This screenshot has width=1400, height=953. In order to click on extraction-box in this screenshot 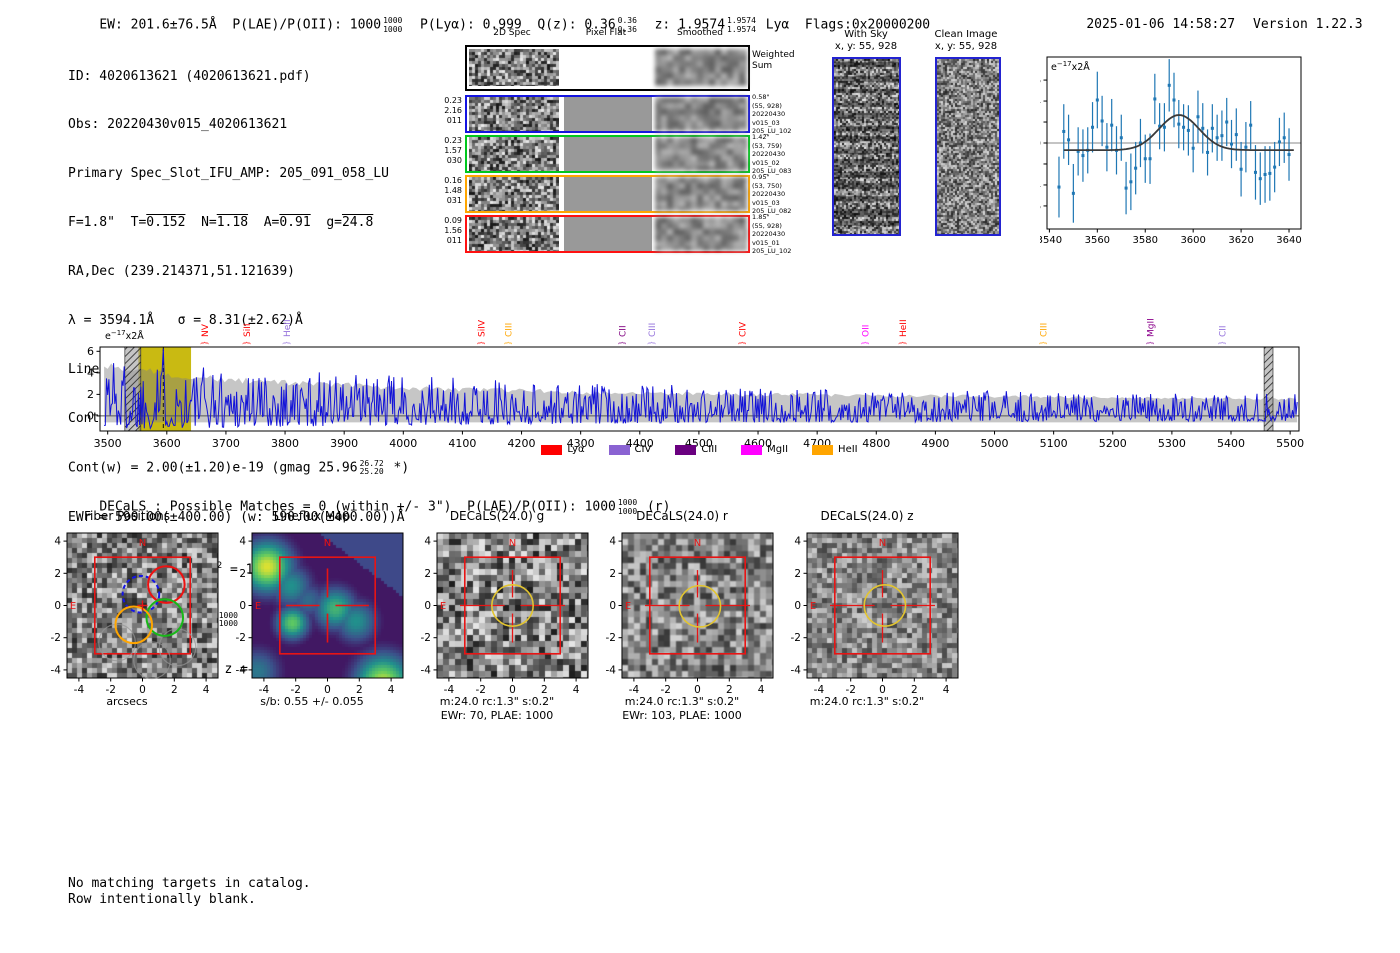, I will do `click(327, 605)`.